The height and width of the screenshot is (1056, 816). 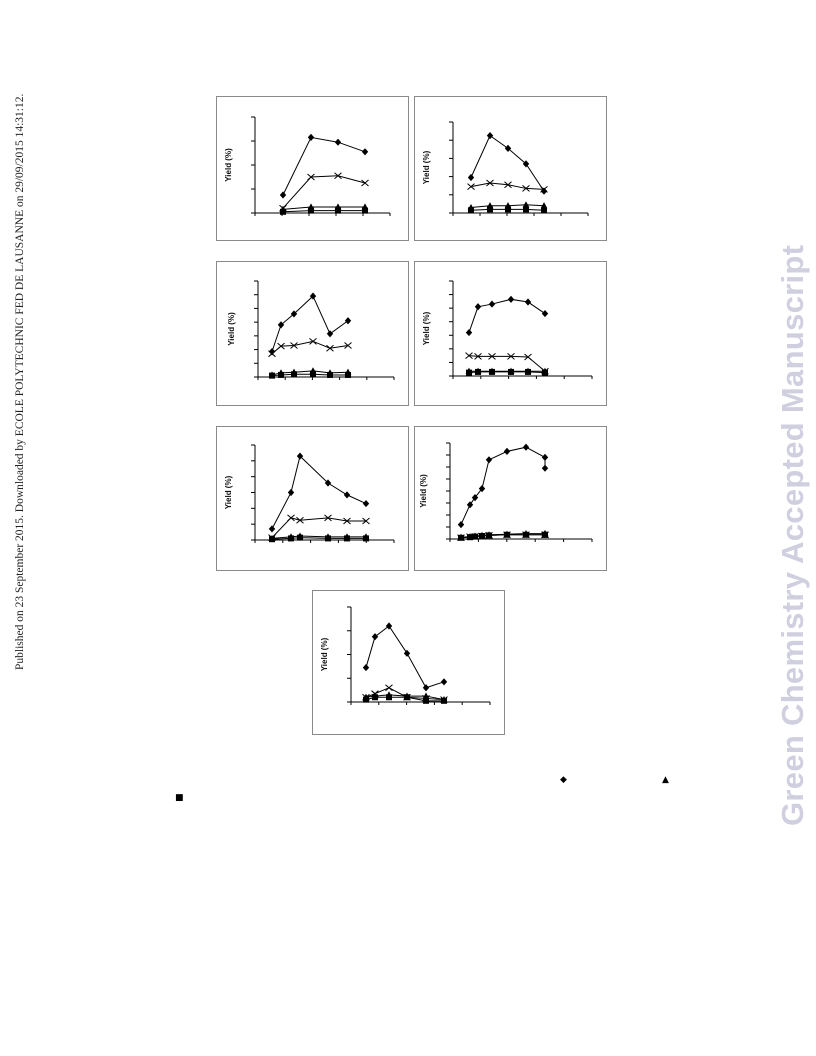 What do you see at coordinates (665, 780) in the screenshot?
I see `legend-triangle-mark: ▲` at bounding box center [665, 780].